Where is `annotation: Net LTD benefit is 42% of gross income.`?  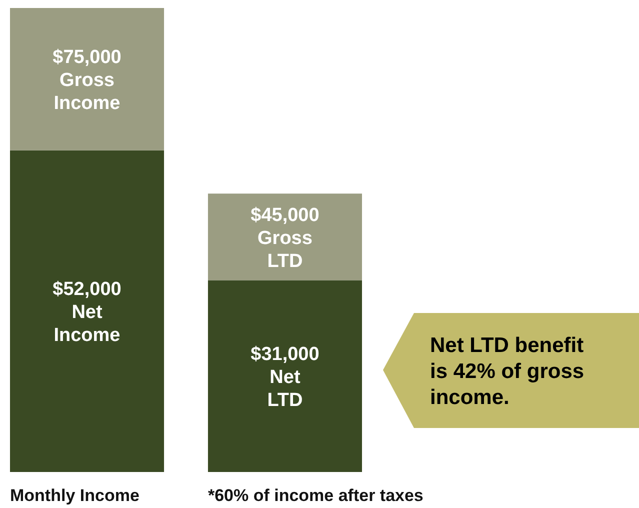
annotation: Net LTD benefit is 42% of gross income. is located at coordinates (507, 371).